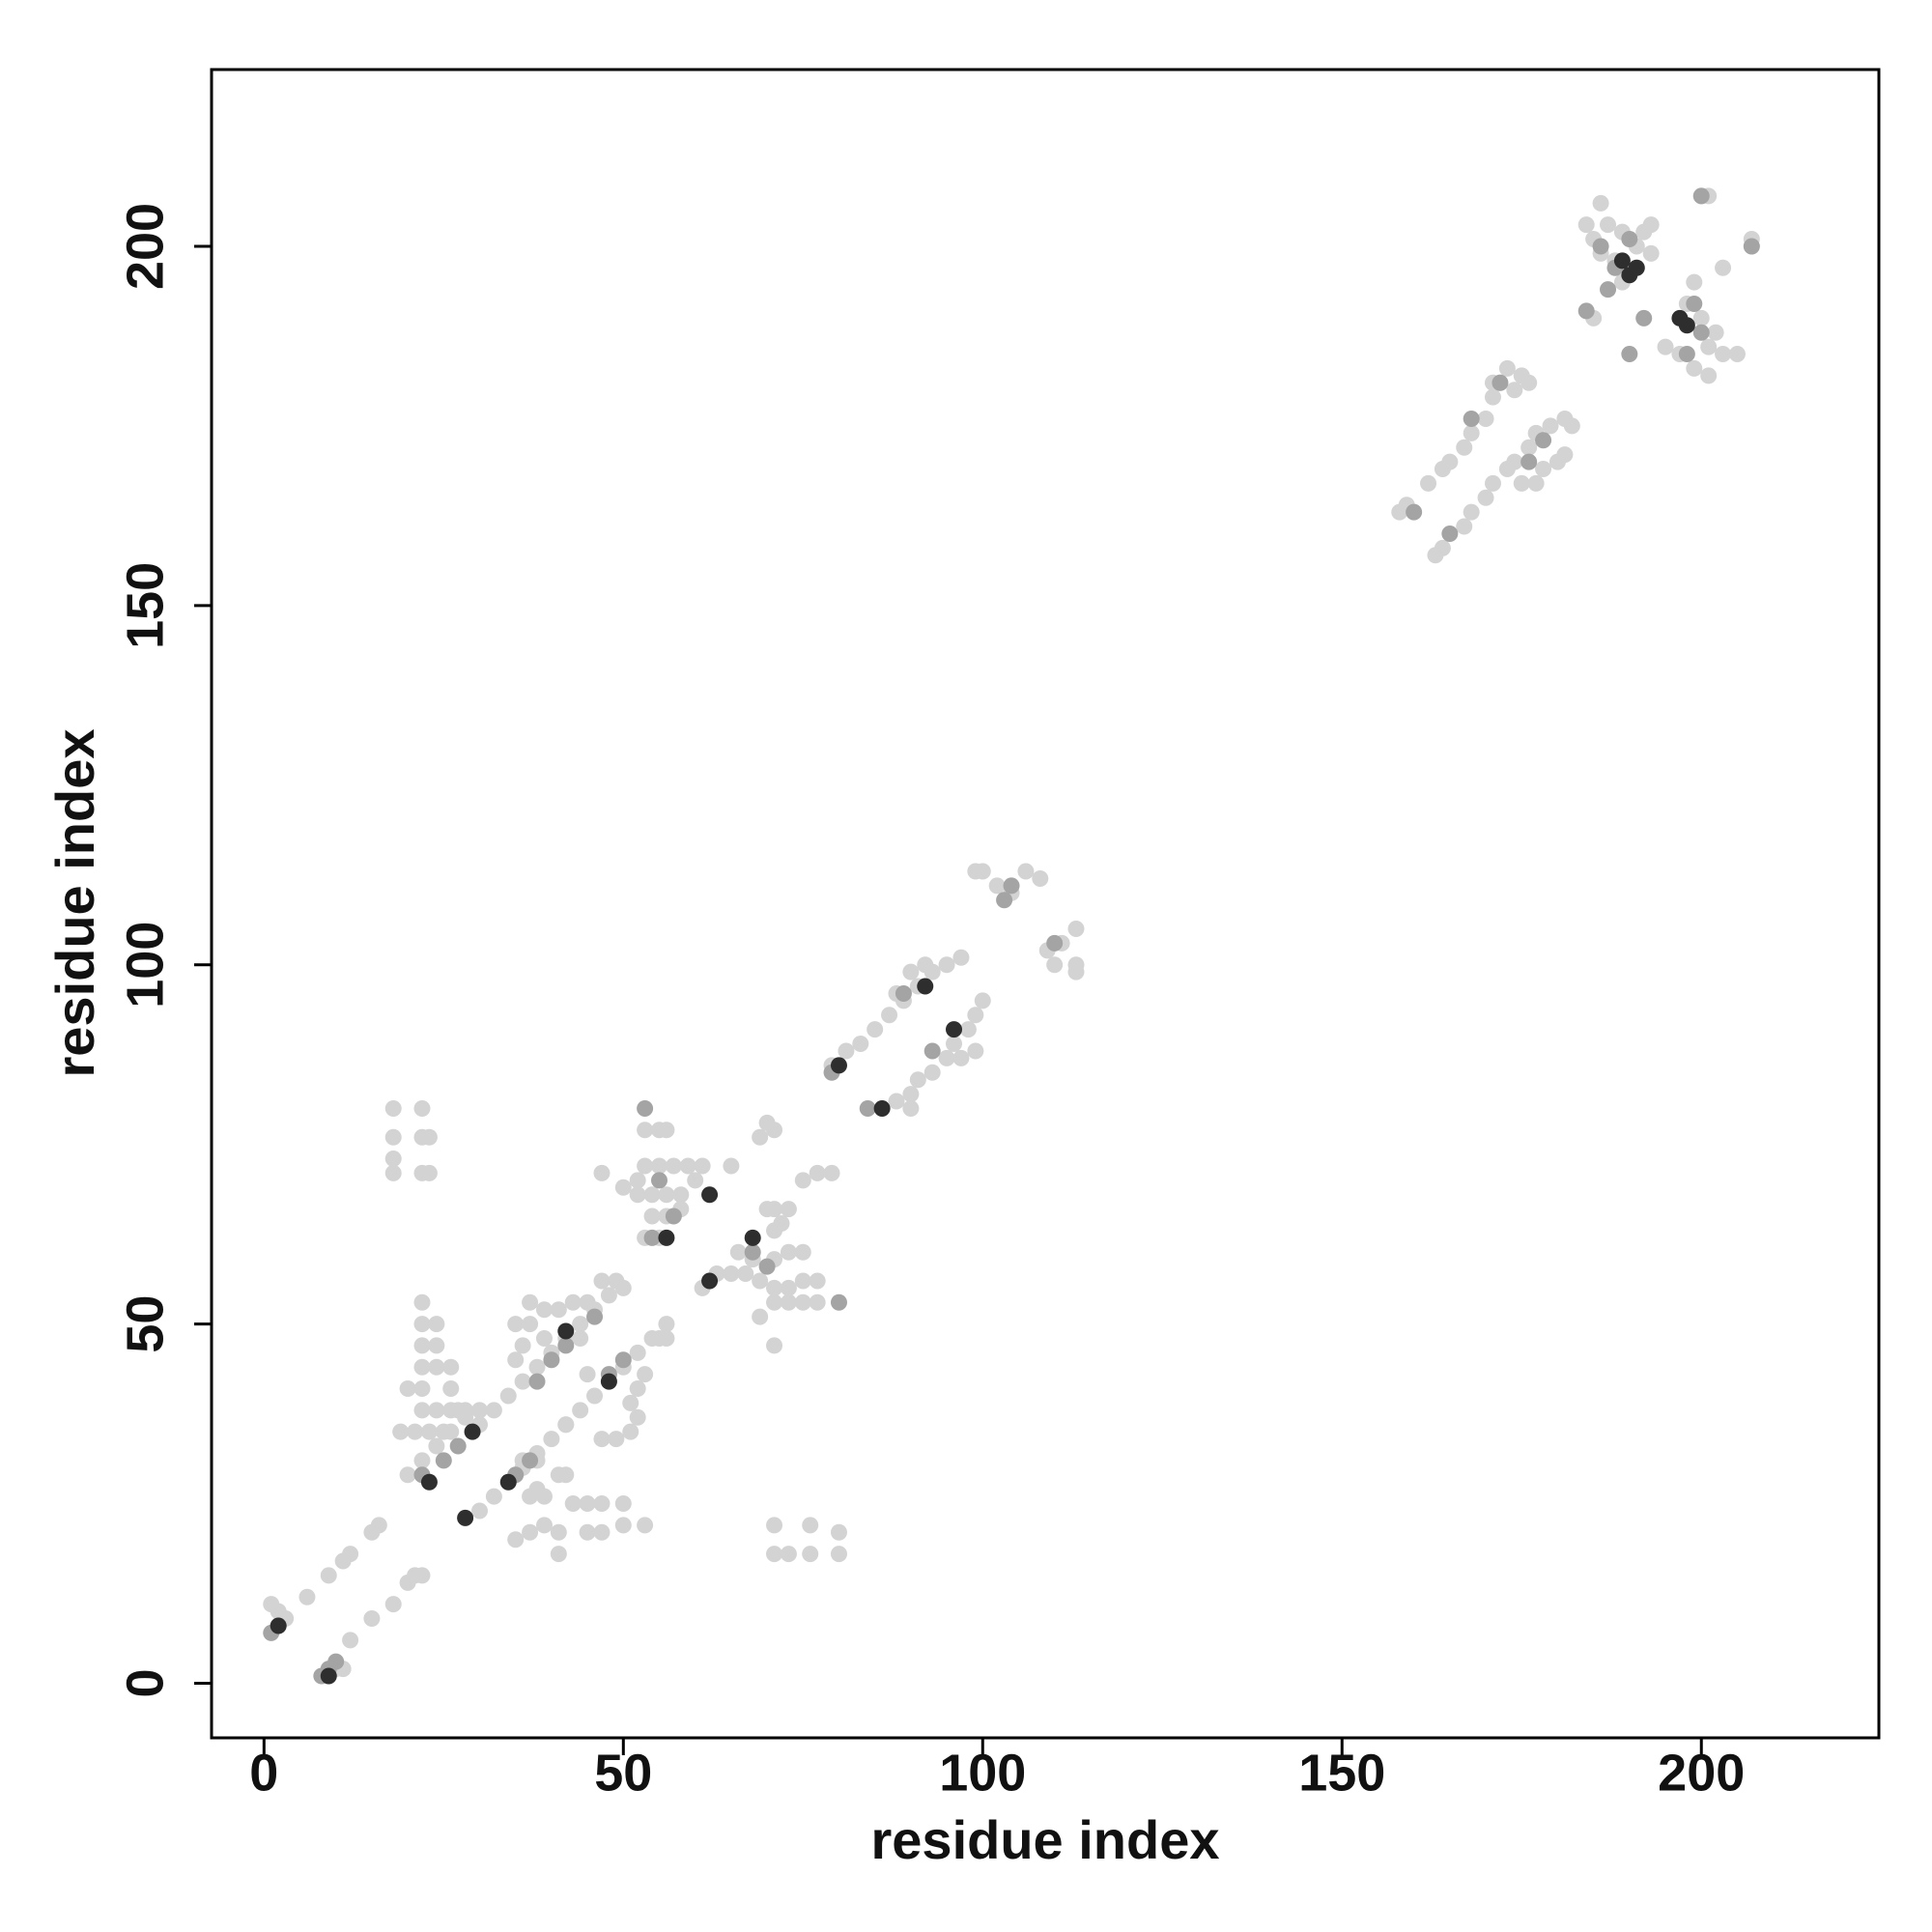 The width and height of the screenshot is (1932, 1932). I want to click on y-tick-label: 100, so click(145, 965).